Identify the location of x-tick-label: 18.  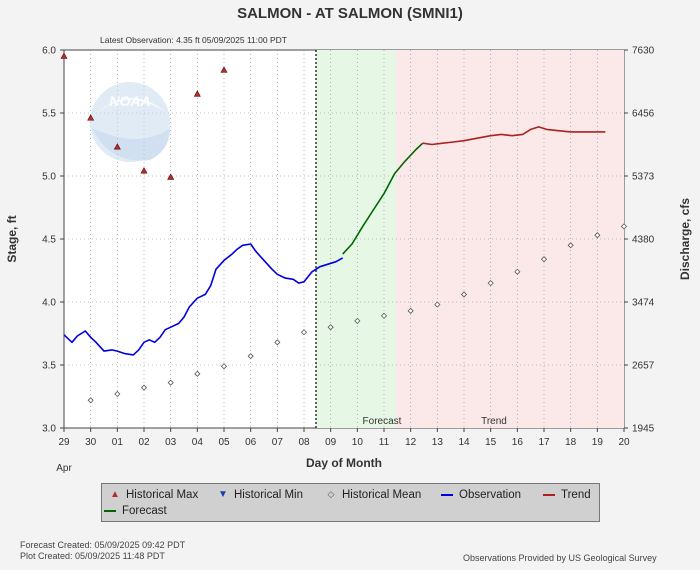
(571, 442).